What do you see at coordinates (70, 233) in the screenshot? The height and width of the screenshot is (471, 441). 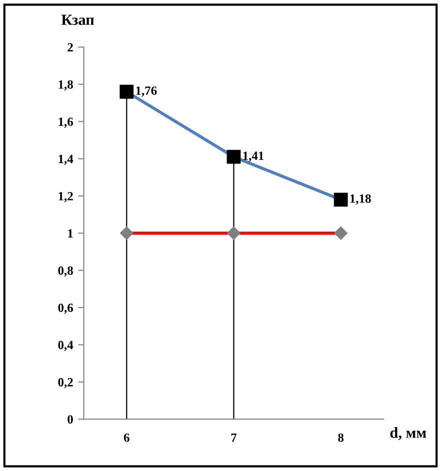 I see `y-tick-label: 1` at bounding box center [70, 233].